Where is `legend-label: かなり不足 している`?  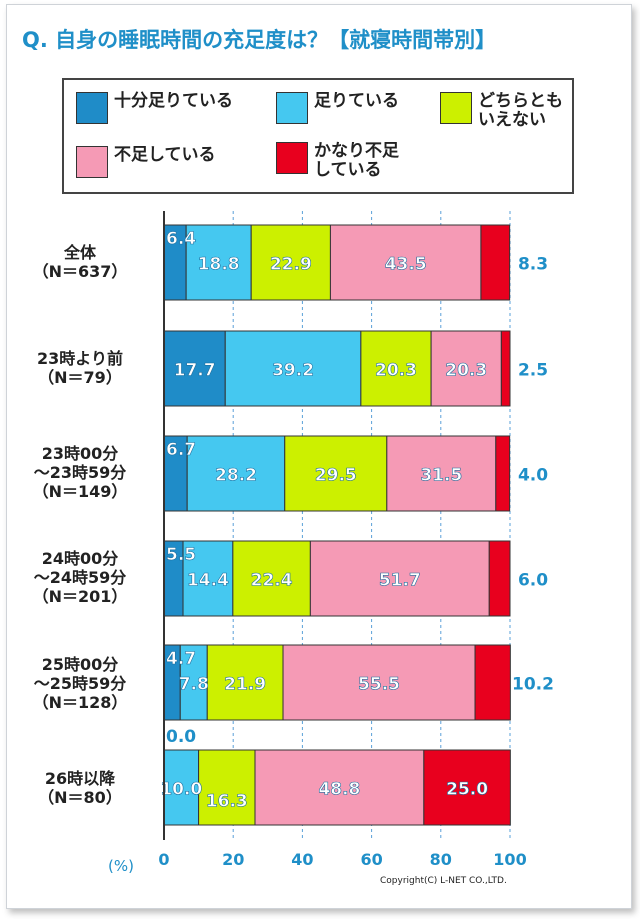 legend-label: かなり不足 している is located at coordinates (356, 160).